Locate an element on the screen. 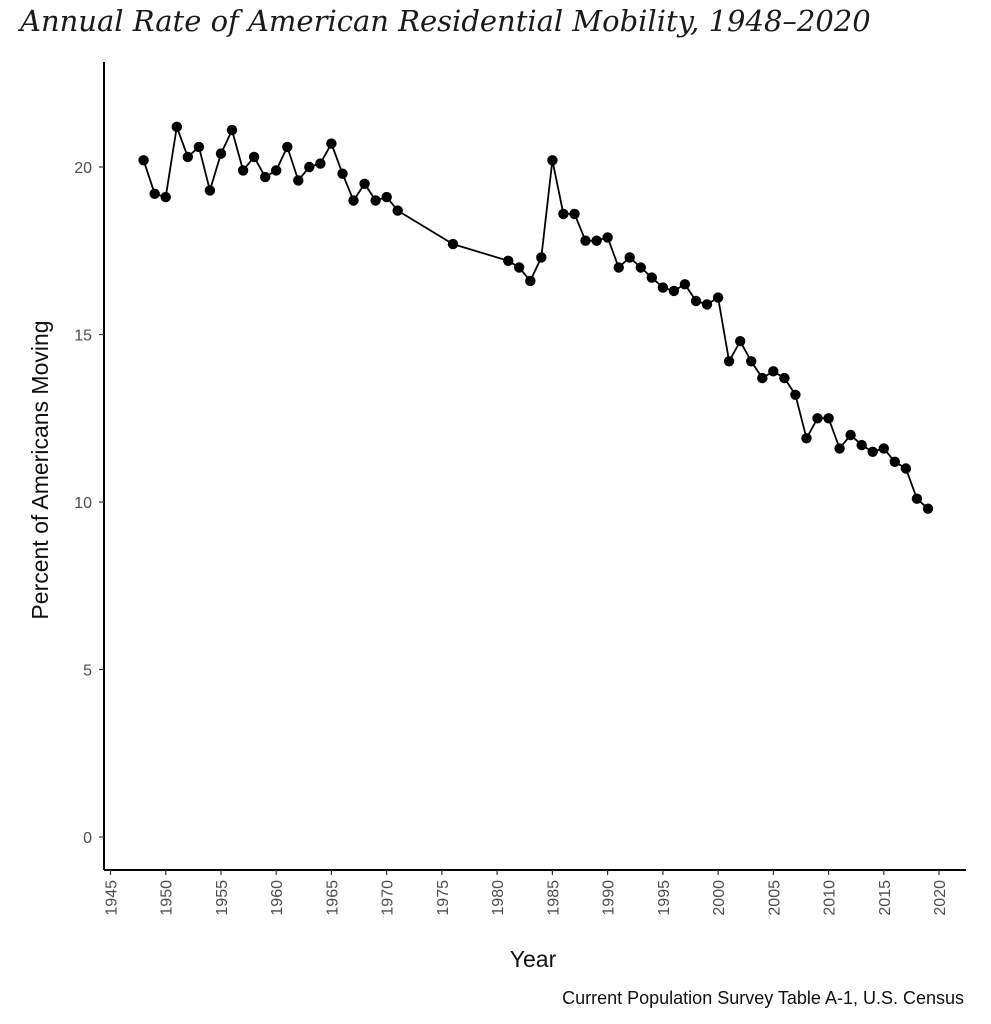 The height and width of the screenshot is (1024, 991). data-point-2015 is located at coordinates (883, 448).